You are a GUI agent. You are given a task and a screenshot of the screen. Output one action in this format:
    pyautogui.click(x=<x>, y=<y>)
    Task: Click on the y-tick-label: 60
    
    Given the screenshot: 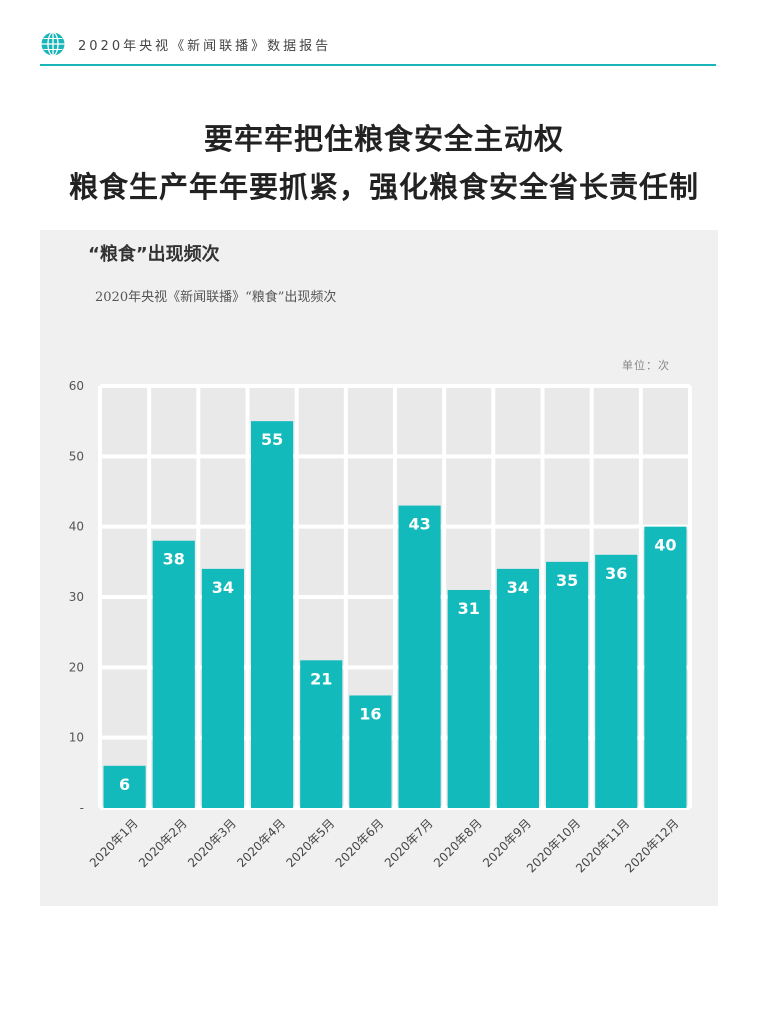 What is the action you would take?
    pyautogui.click(x=76, y=386)
    